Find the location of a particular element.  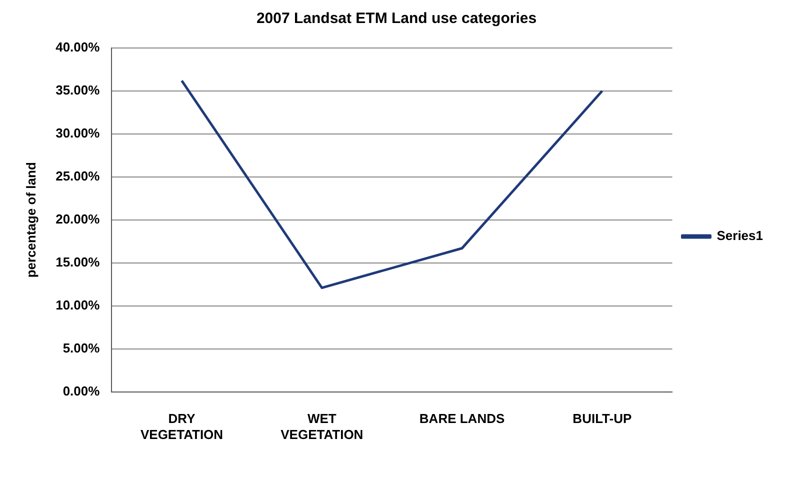

x-tick-label: BARE LANDS is located at coordinates (462, 418).